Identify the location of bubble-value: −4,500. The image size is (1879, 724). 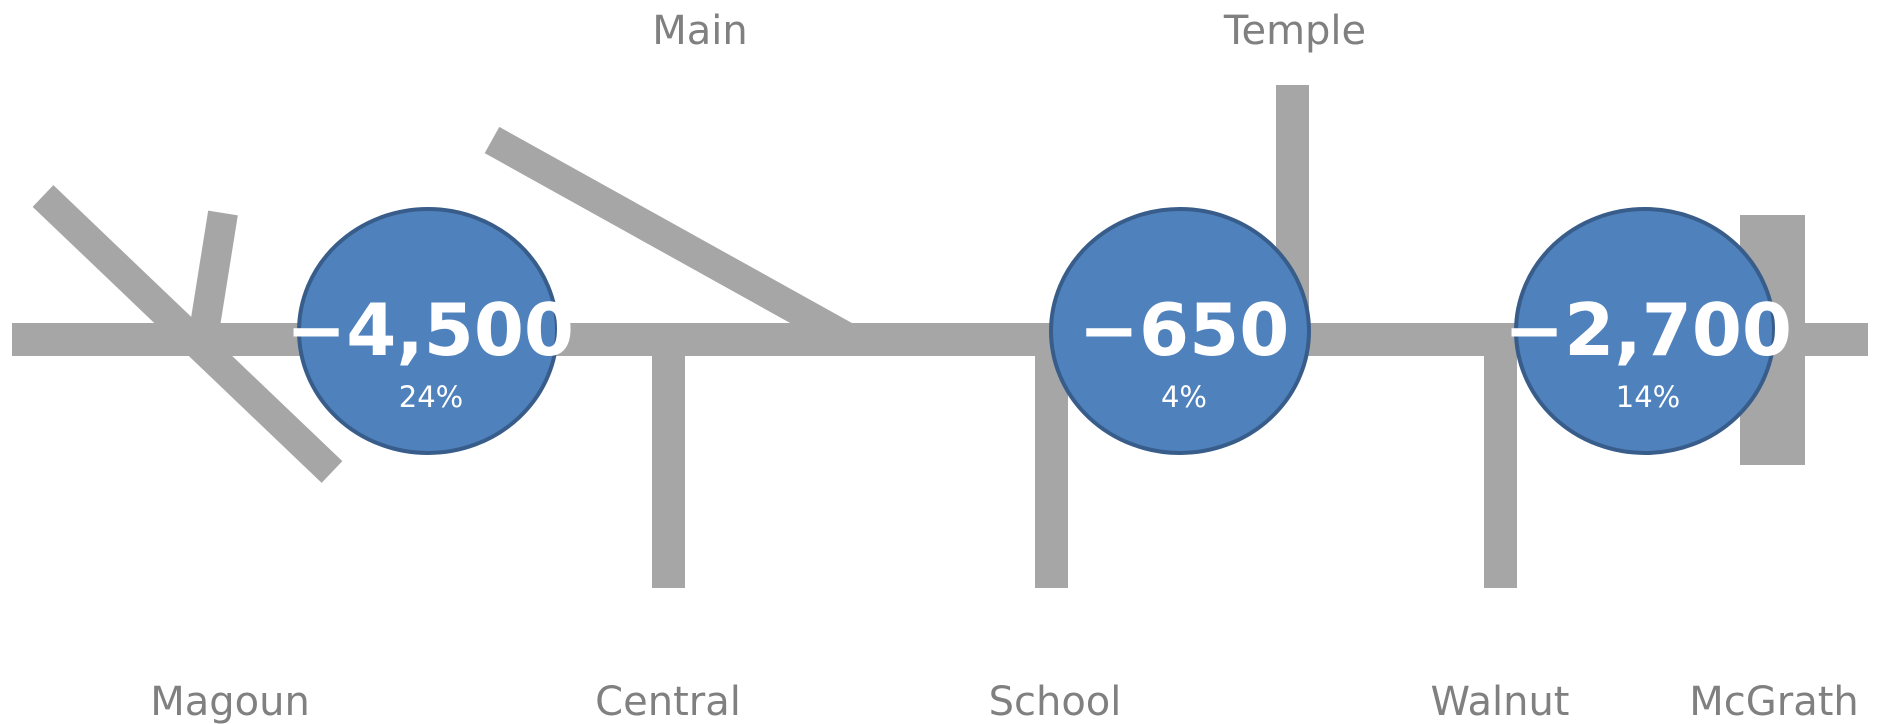
(430, 330).